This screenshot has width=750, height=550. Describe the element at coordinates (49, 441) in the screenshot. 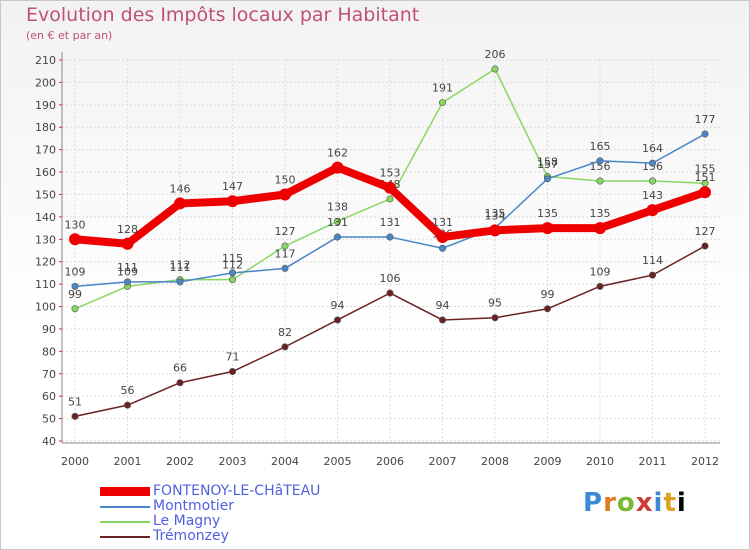

I see `y-tick-label-40: 40` at that location.